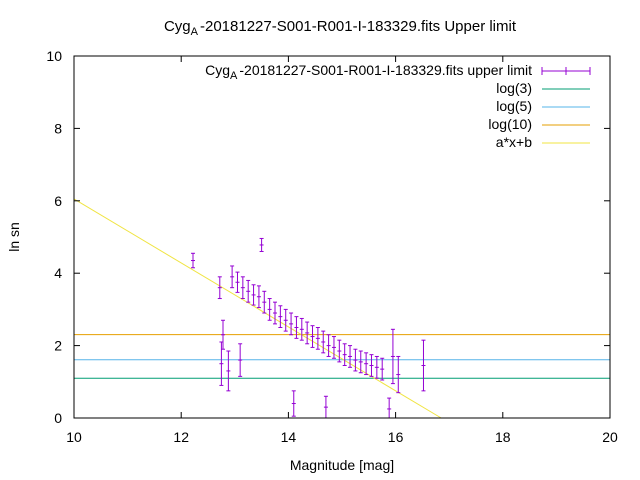 This screenshot has height=480, width=640. Describe the element at coordinates (566, 71) in the screenshot. I see `legend-sample-data` at that location.